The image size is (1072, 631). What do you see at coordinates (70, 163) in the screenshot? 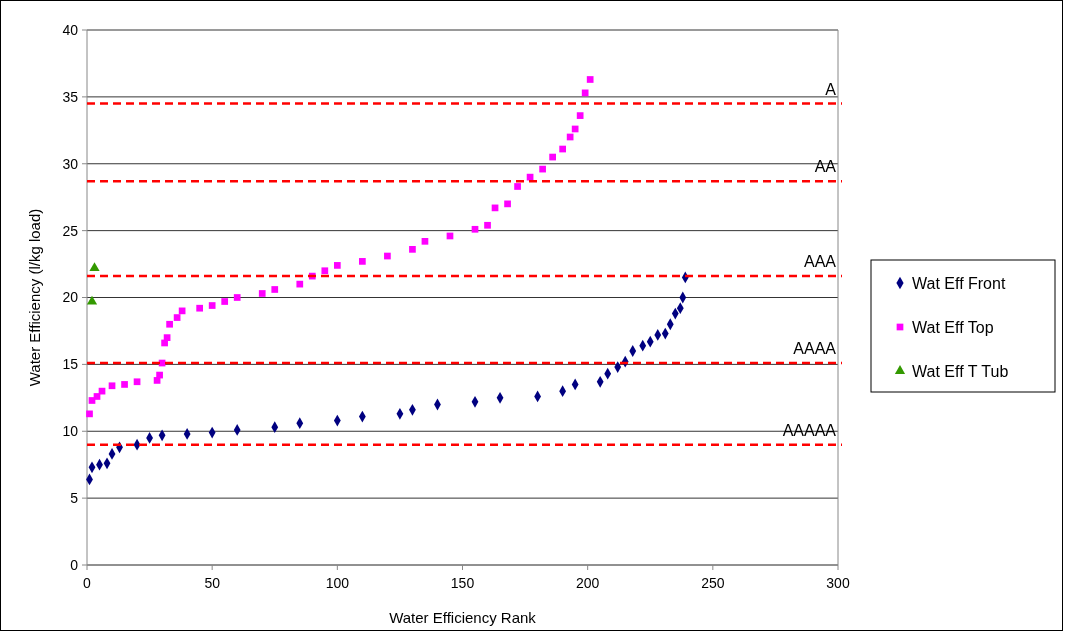
I see `y-tick-label: 30` at bounding box center [70, 163].